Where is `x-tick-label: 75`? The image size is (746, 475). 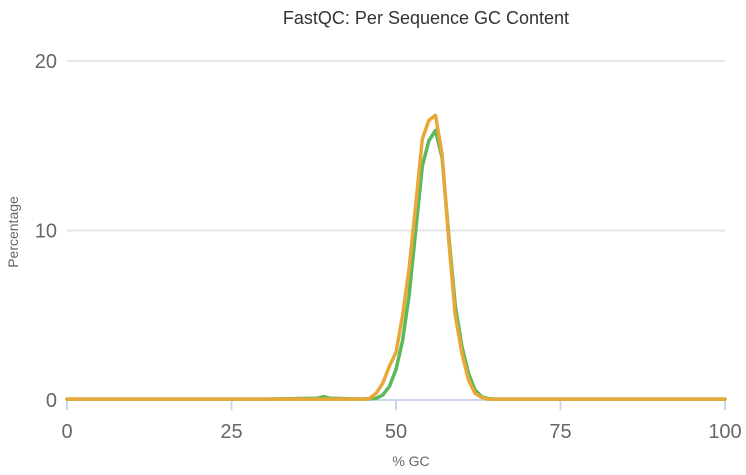
x-tick-label: 75 is located at coordinates (560, 432).